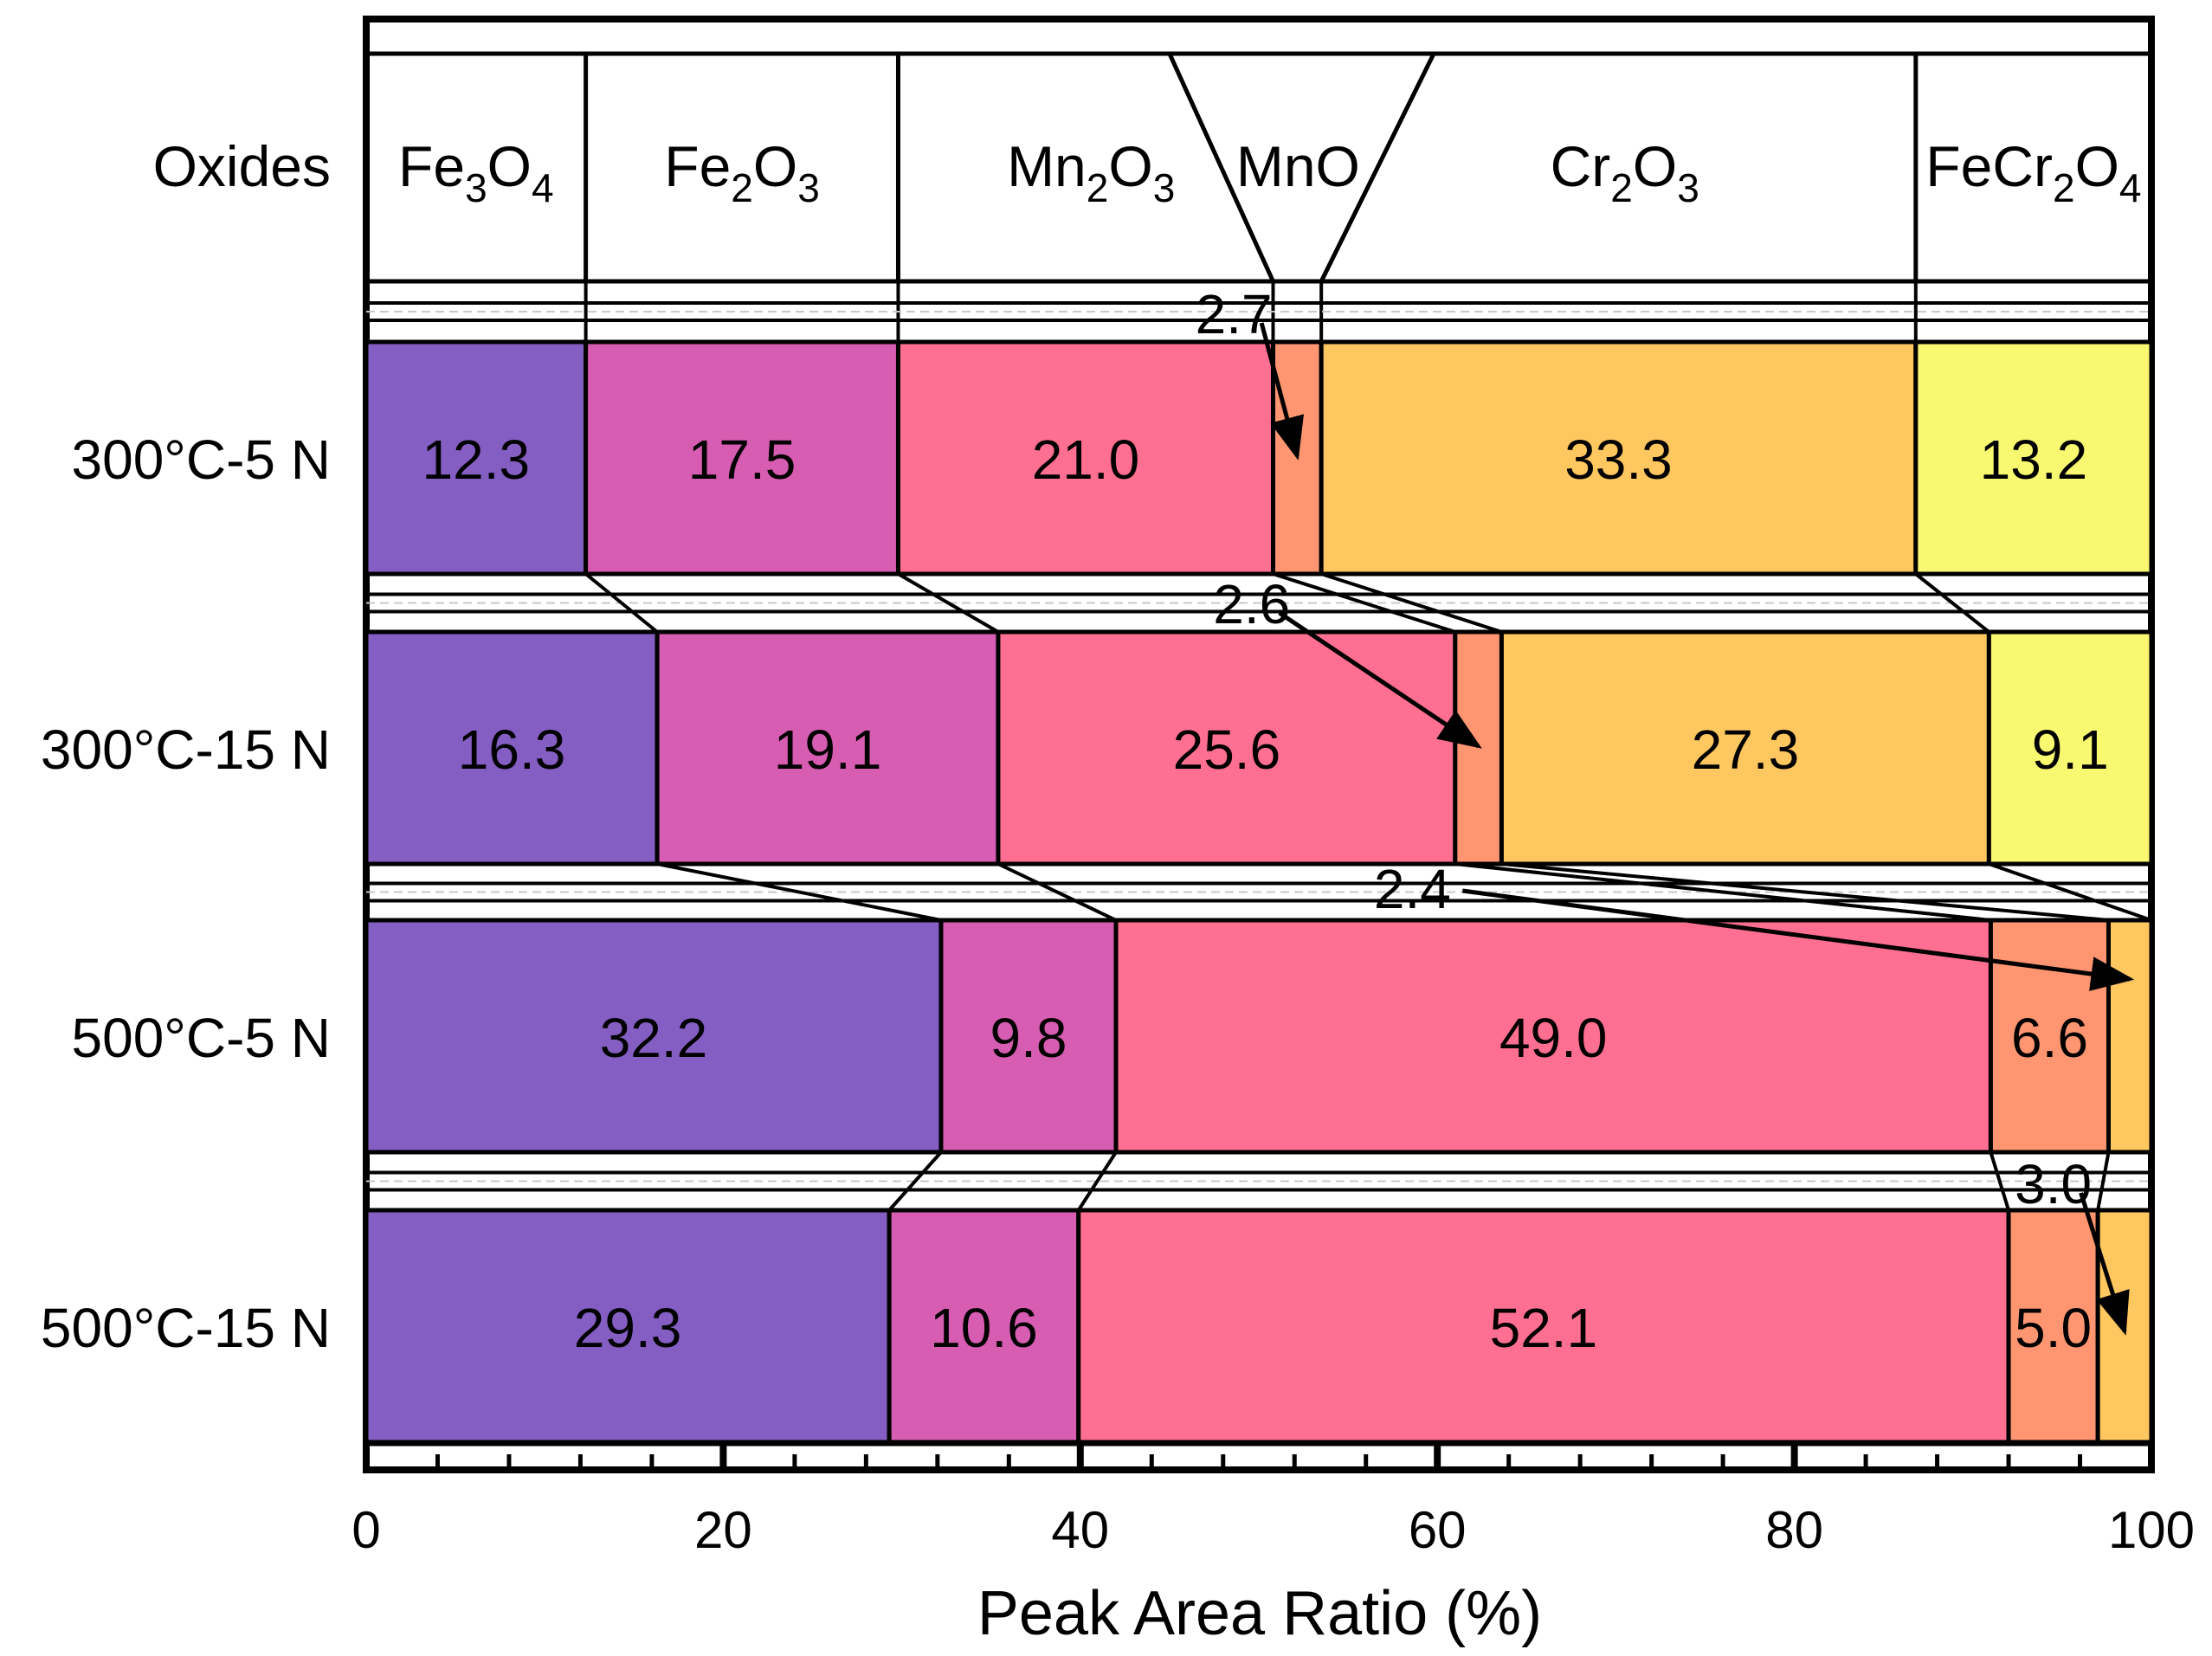 This screenshot has width=2212, height=1656. I want to click on data-label: 9.1, so click(2070, 749).